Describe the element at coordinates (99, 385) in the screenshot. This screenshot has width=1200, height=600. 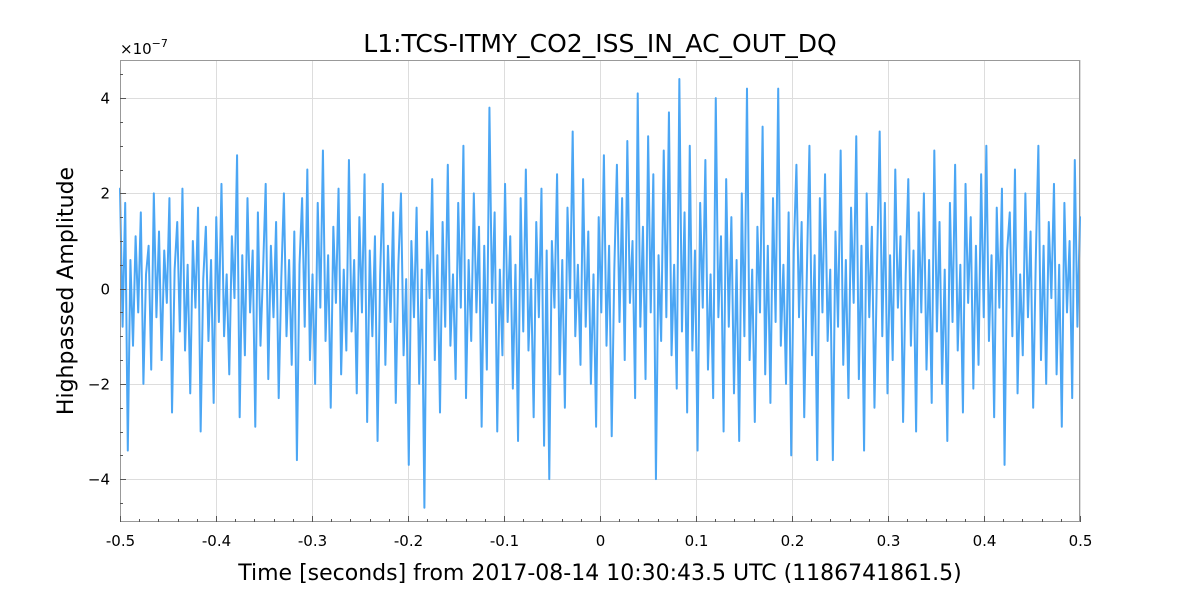
I see `y-tick-label: −2` at that location.